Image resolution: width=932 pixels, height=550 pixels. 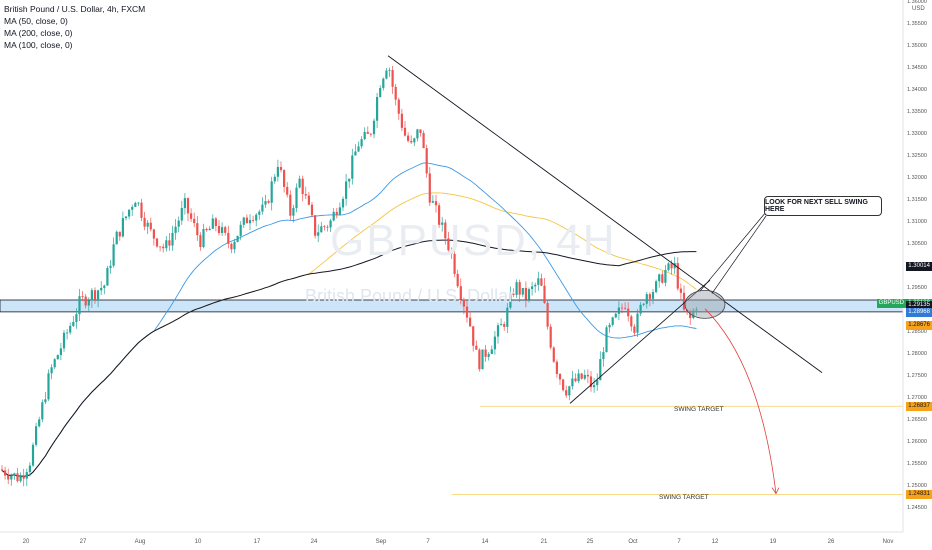 What do you see at coordinates (917, 178) in the screenshot?
I see `y-tick-label: 1.32000` at bounding box center [917, 178].